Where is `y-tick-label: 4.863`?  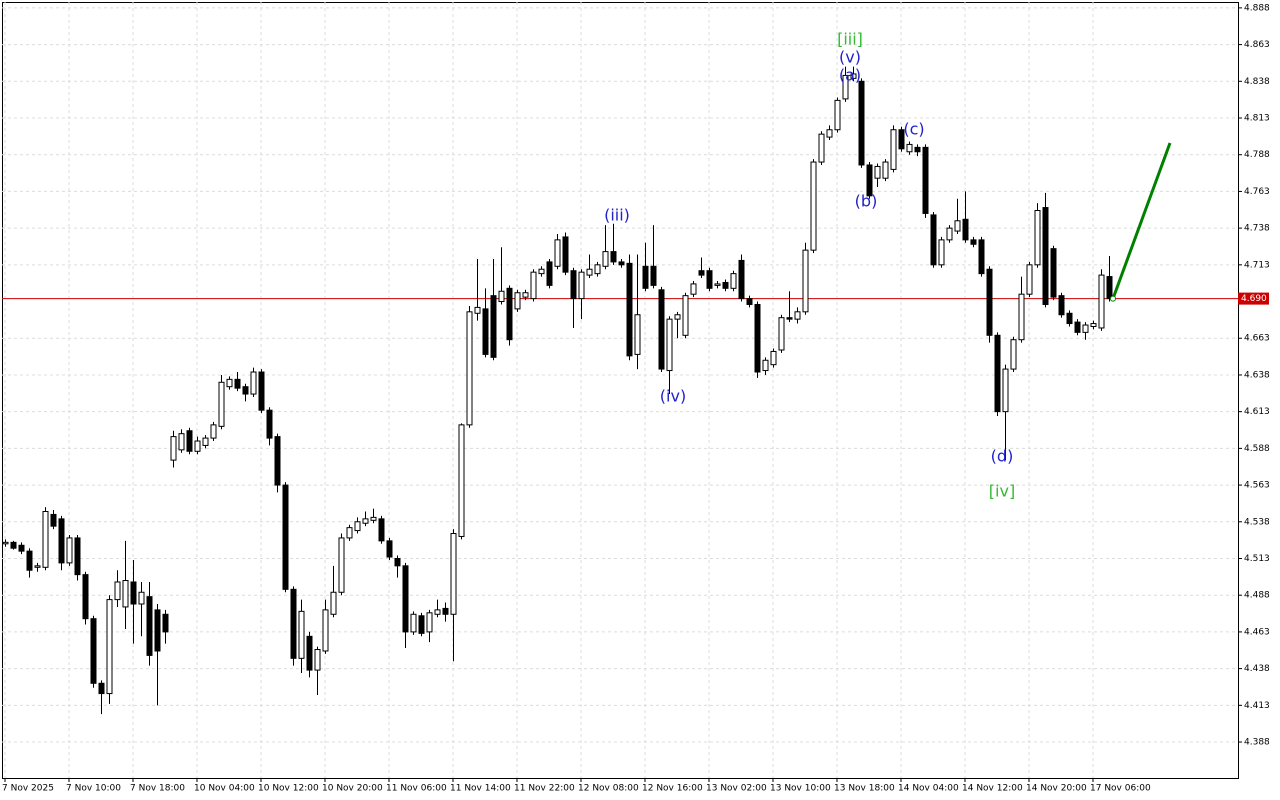 y-tick-label: 4.863 is located at coordinates (1257, 45).